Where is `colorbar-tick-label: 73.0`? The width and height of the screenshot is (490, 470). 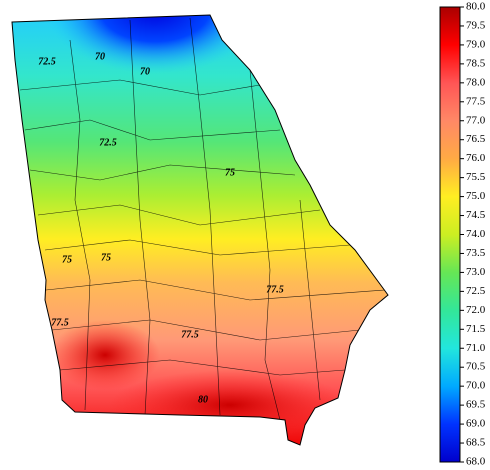
colorbar-tick-label: 73.0 is located at coordinates (476, 272).